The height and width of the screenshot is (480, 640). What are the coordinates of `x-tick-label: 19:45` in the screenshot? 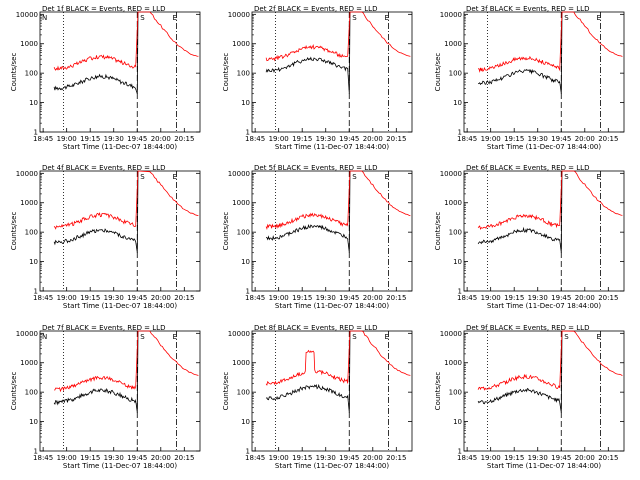 It's located at (561, 298).